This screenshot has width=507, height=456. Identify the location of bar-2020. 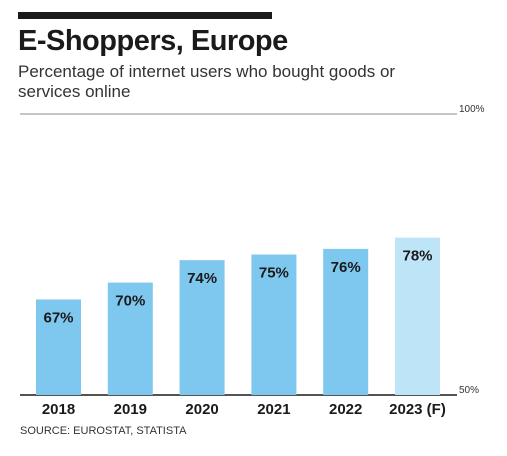
(202, 327).